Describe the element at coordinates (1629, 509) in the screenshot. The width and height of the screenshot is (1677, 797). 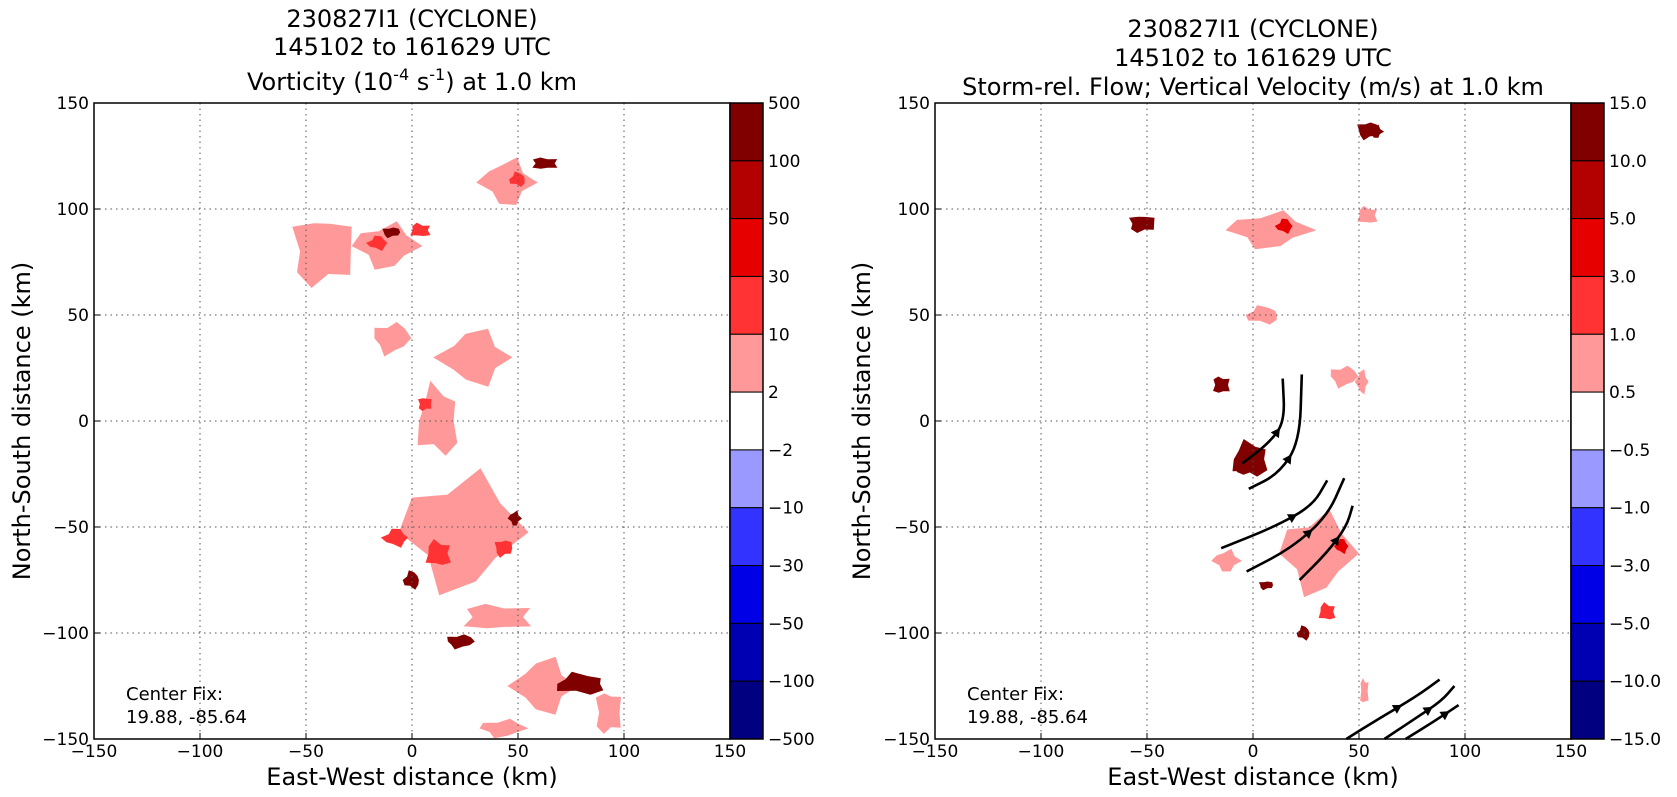
I see `velocity-colorbar-label: −1.0` at that location.